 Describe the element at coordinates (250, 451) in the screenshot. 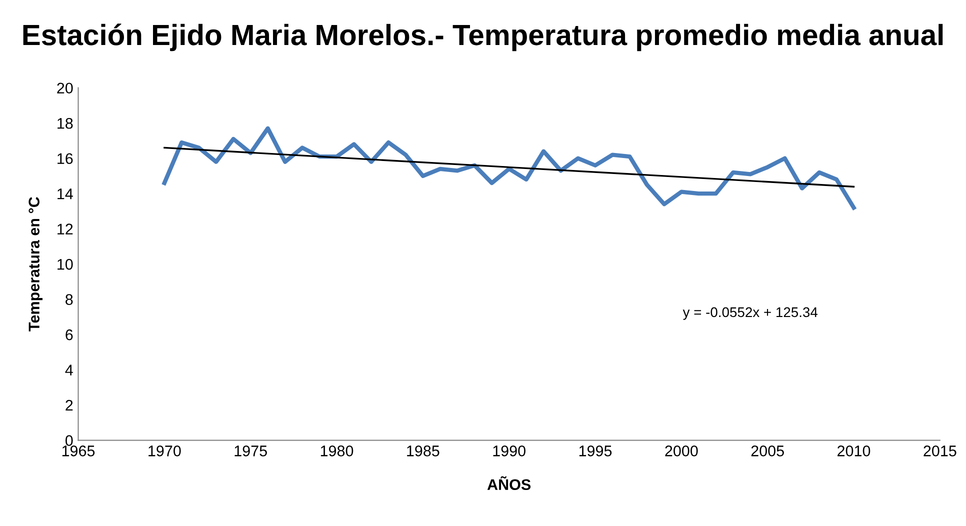

I see `x-tick-label: 1975` at that location.